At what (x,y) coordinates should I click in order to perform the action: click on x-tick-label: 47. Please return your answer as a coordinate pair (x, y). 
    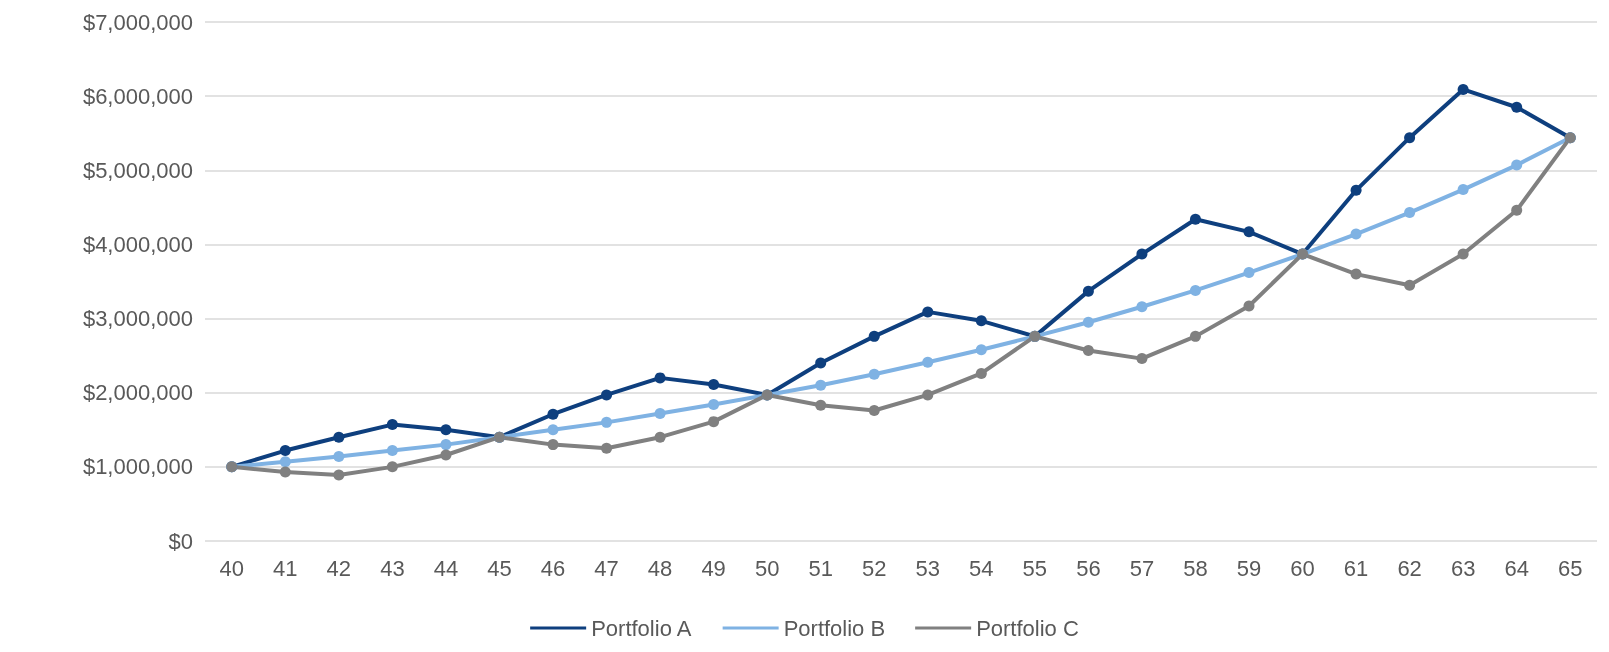
    Looking at the image, I should click on (606, 568).